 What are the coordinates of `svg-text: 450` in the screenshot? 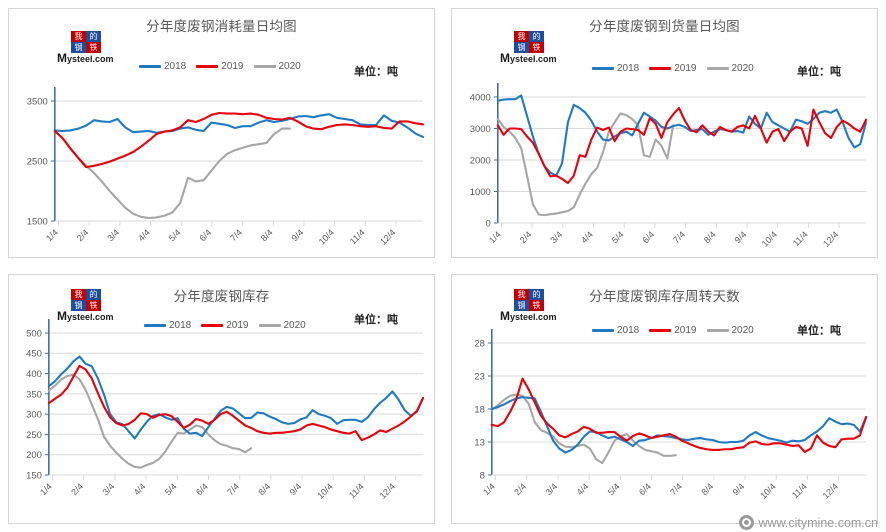 It's located at (34, 354).